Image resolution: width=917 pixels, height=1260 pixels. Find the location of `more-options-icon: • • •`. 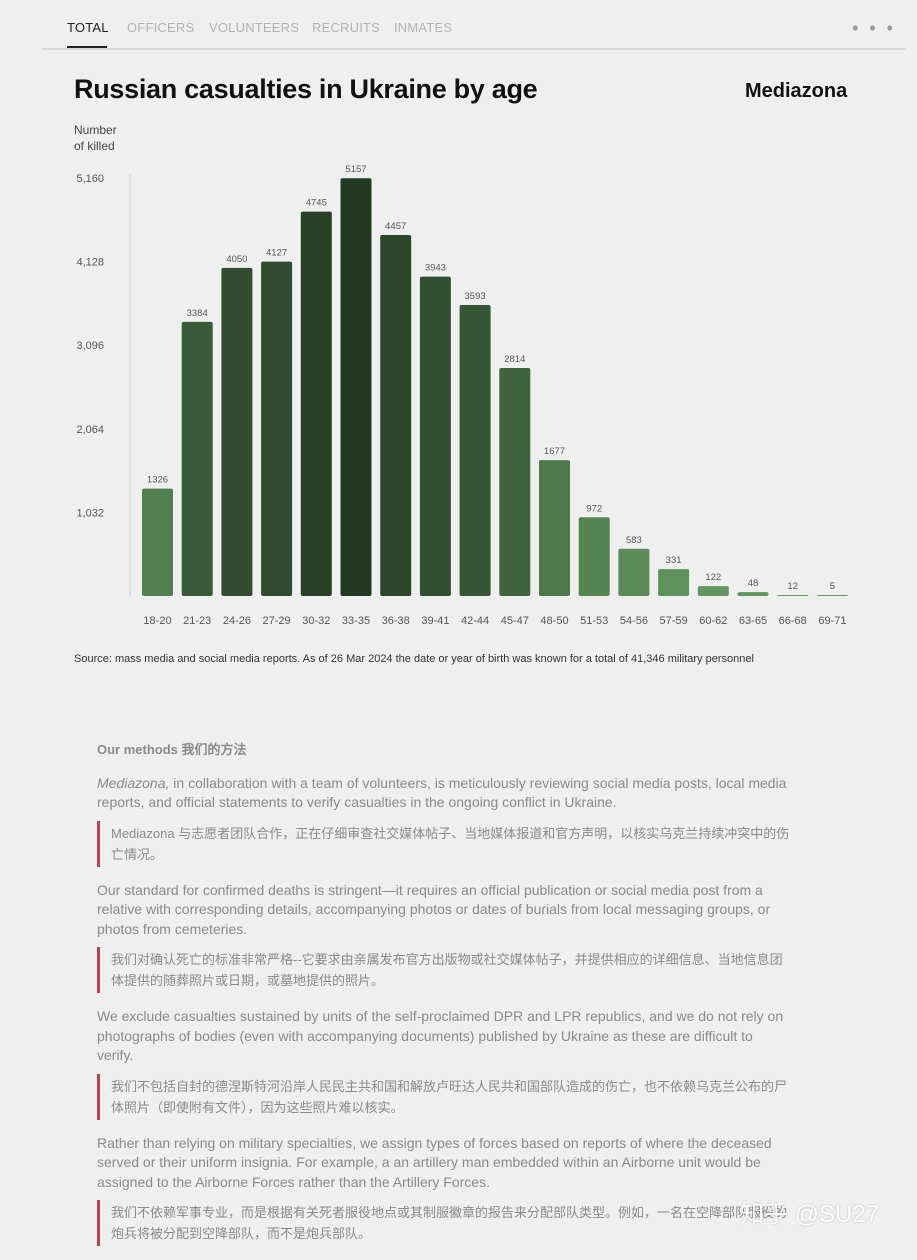

more-options-icon: • • • is located at coordinates (874, 28).